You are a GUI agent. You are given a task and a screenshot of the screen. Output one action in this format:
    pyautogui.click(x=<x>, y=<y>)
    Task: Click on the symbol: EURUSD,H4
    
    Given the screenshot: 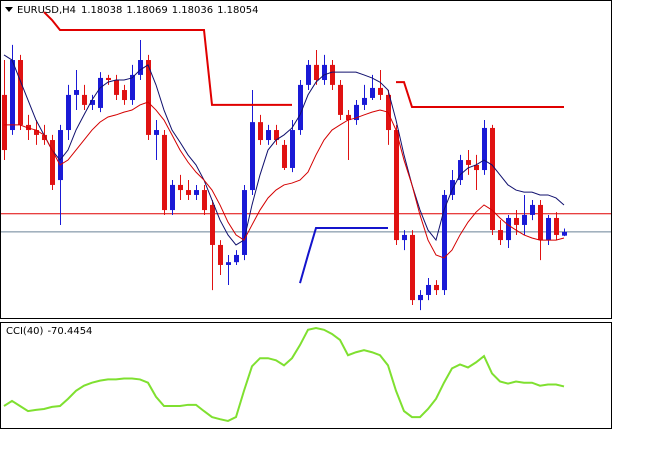 What is the action you would take?
    pyautogui.click(x=46, y=10)
    